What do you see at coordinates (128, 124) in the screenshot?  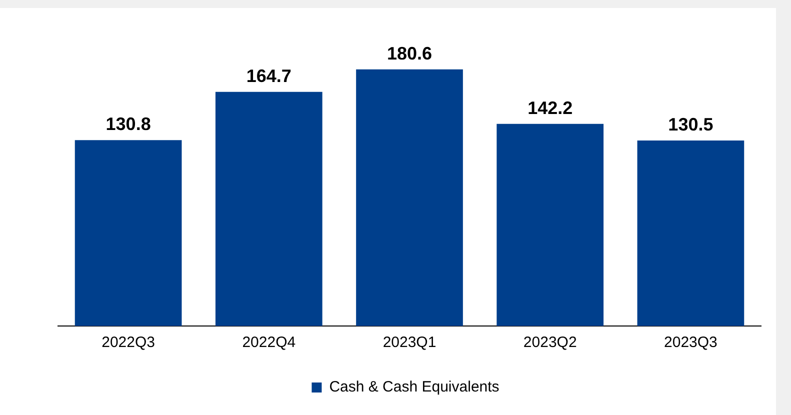 I see `data-label: 130.8` at bounding box center [128, 124].